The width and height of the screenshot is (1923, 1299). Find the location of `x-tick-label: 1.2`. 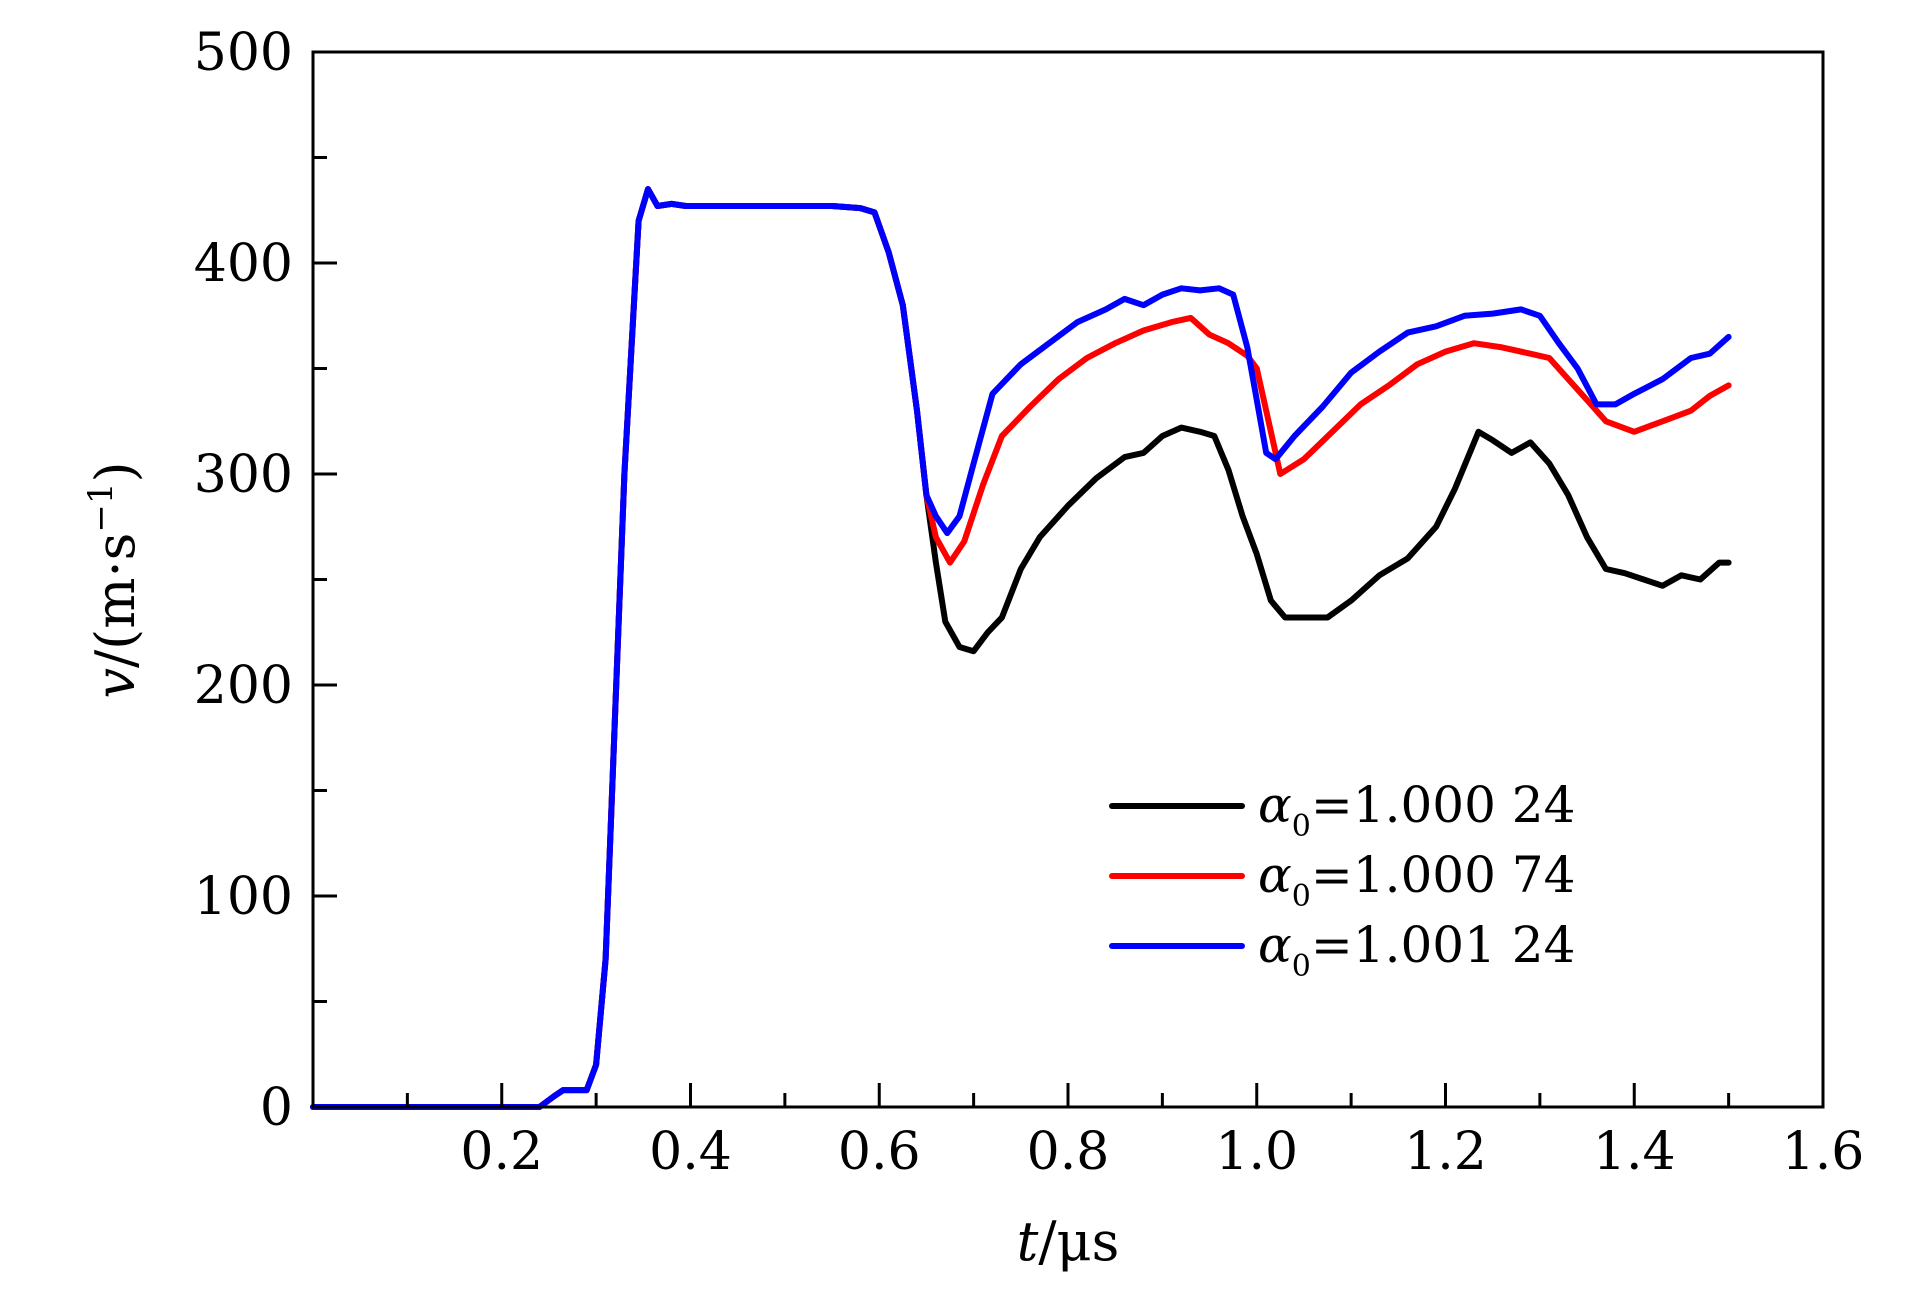

x-tick-label: 1.2 is located at coordinates (1445, 1152).